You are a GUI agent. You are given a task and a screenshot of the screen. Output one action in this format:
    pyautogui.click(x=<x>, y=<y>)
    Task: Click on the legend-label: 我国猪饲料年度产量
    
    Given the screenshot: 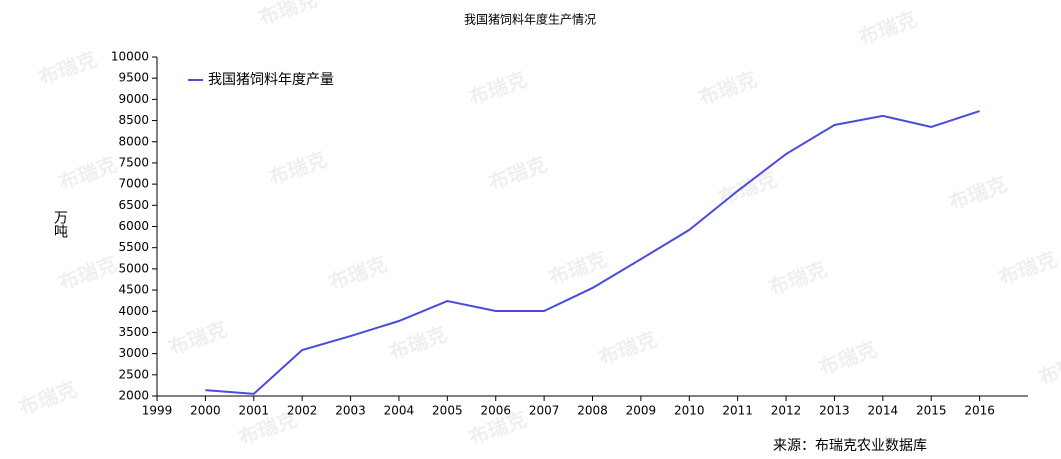 What is the action you would take?
    pyautogui.click(x=271, y=80)
    